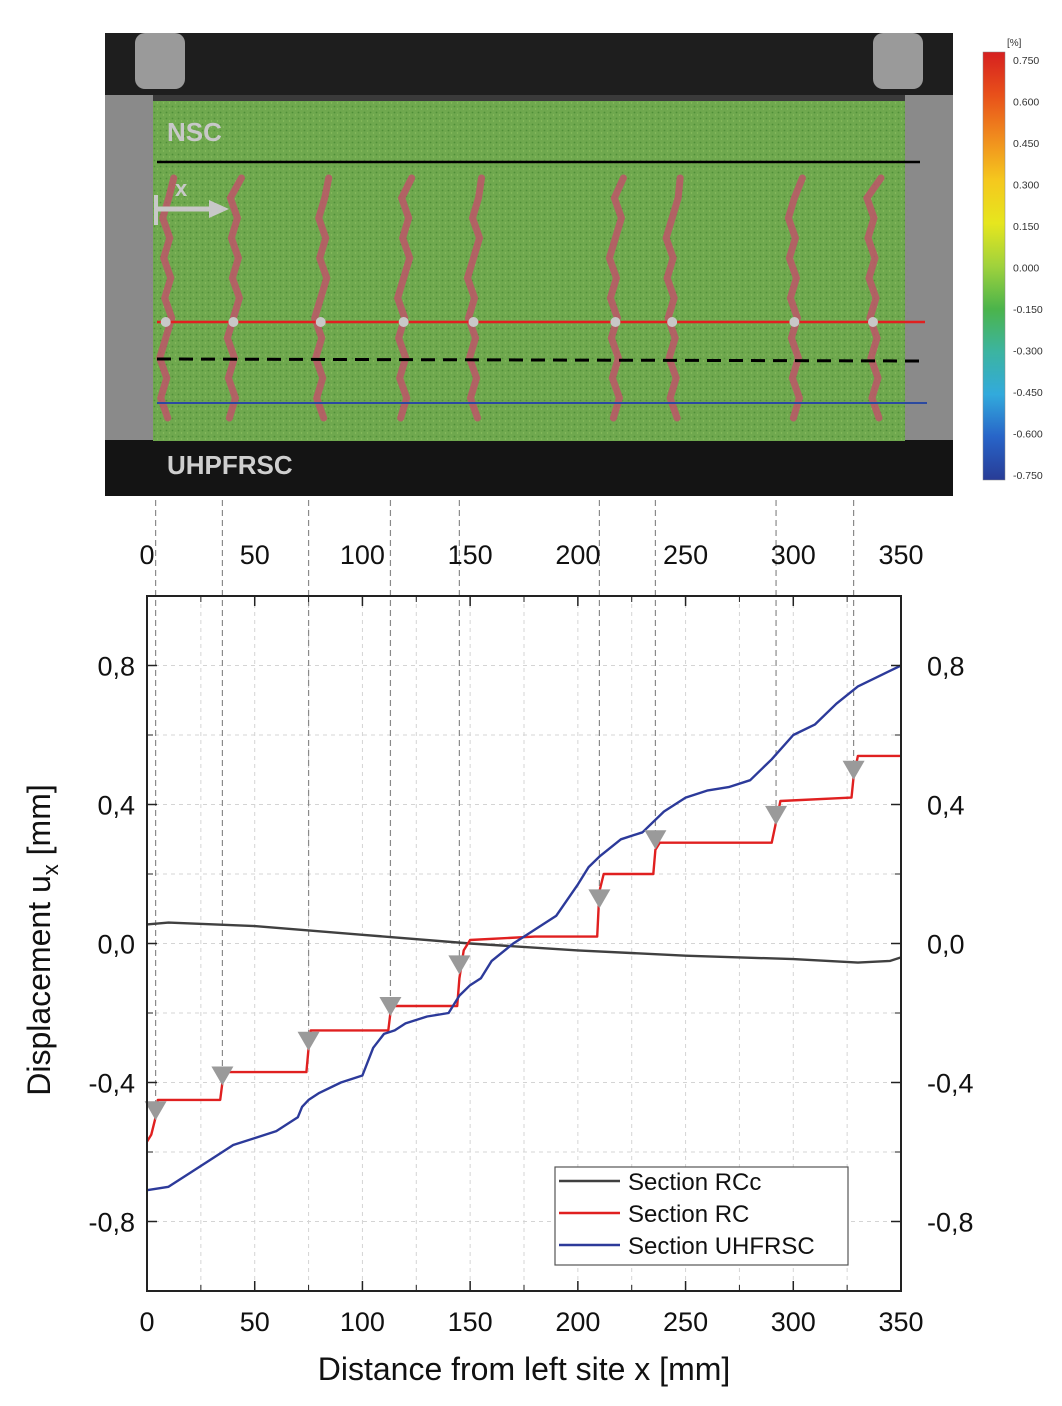 This screenshot has width=1062, height=1406. What do you see at coordinates (1028, 310) in the screenshot?
I see `colorbar-tick-label: -0.150` at bounding box center [1028, 310].